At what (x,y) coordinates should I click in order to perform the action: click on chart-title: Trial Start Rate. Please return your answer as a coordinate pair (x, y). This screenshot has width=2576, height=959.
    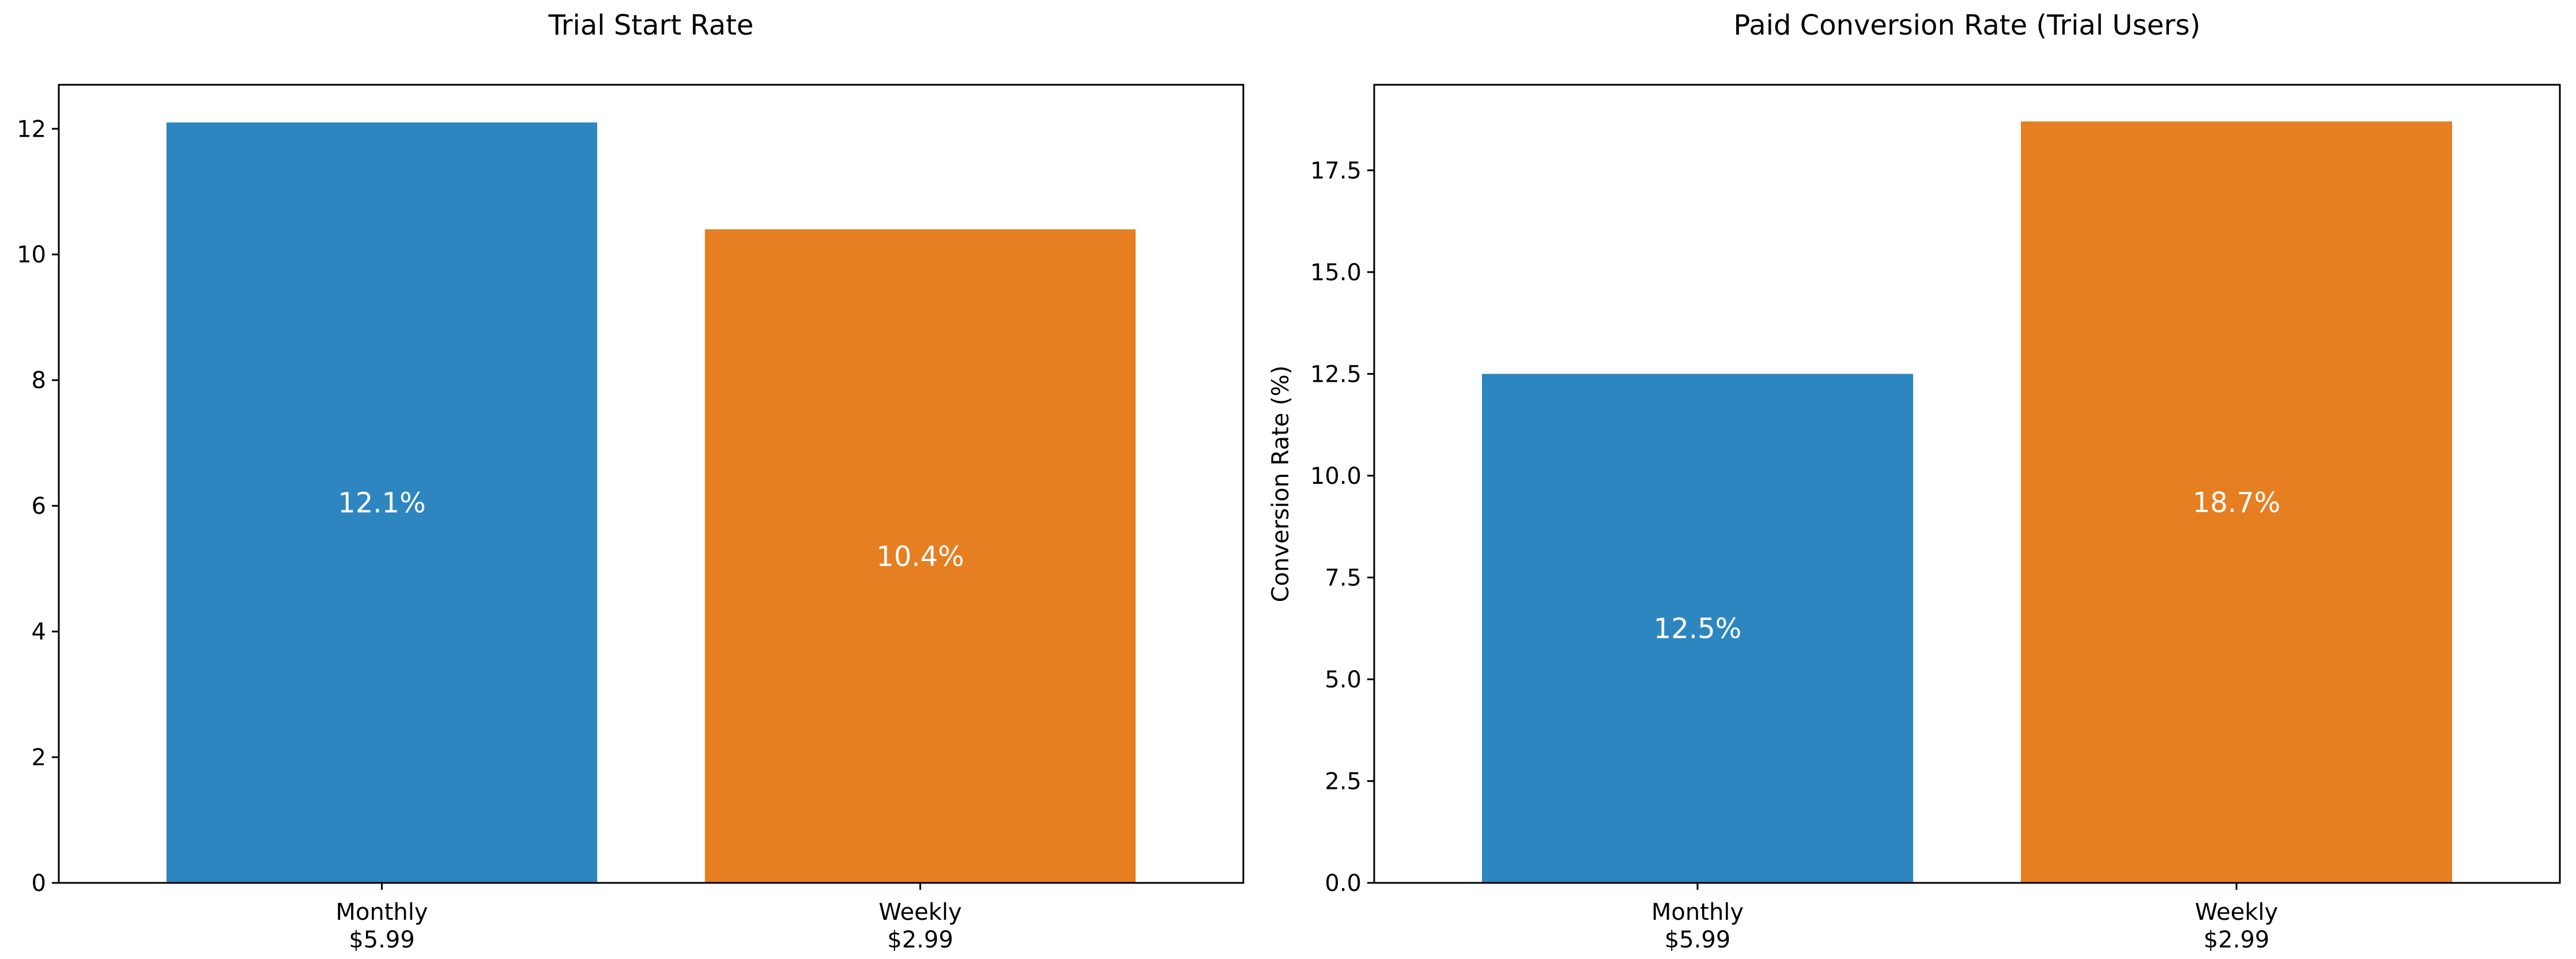
    Looking at the image, I should click on (651, 25).